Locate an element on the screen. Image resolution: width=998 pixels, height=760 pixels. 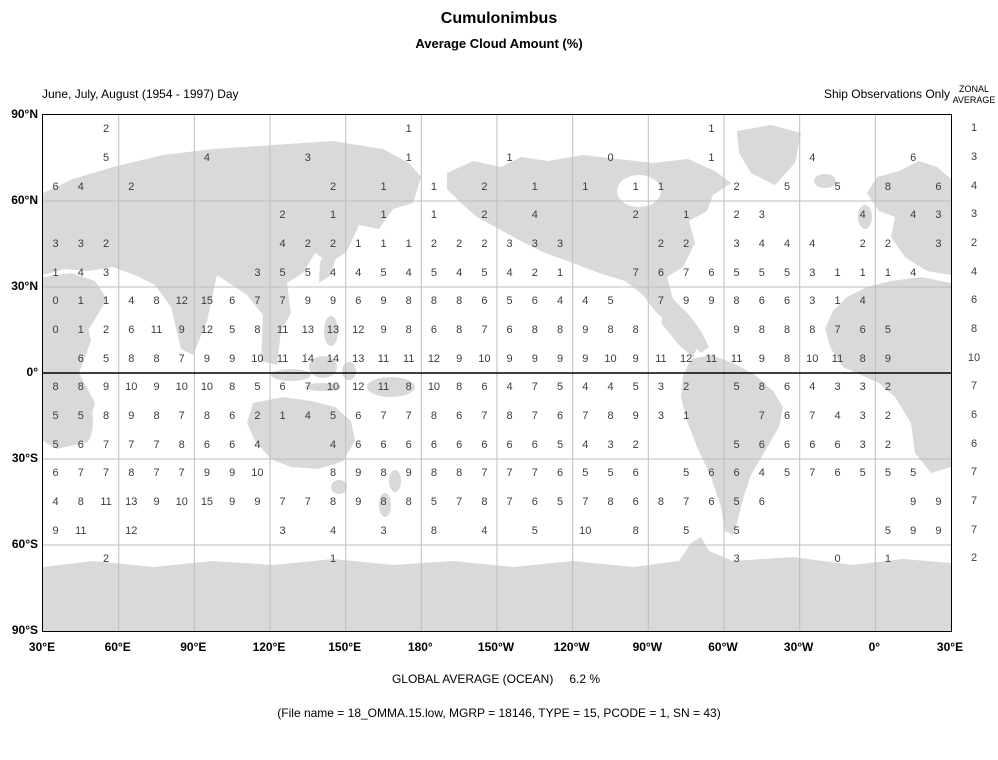
cell-value: 14 is located at coordinates (333, 358).